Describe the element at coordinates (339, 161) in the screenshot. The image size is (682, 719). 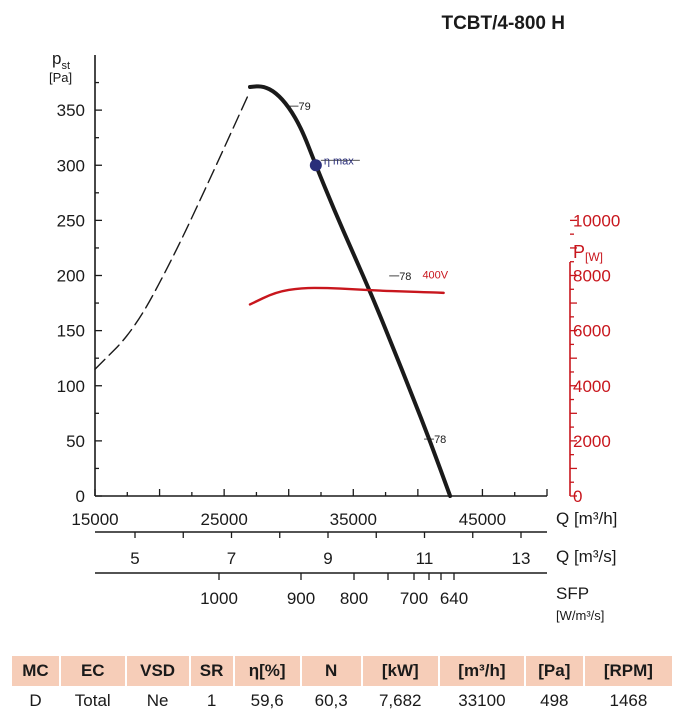
I see `eta-max-label: η max` at that location.